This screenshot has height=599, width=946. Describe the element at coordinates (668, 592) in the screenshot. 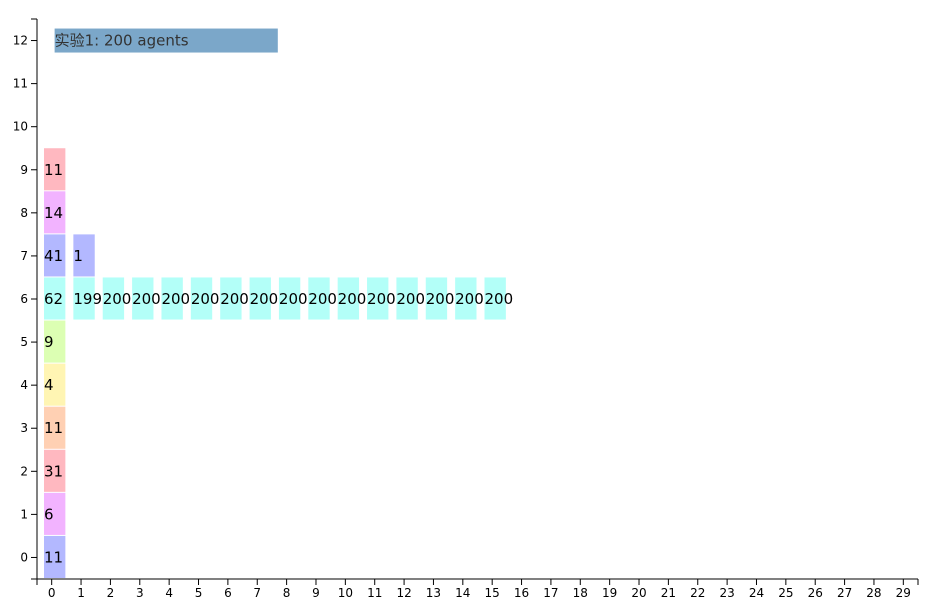

I see `x-tick-label: 21` at that location.